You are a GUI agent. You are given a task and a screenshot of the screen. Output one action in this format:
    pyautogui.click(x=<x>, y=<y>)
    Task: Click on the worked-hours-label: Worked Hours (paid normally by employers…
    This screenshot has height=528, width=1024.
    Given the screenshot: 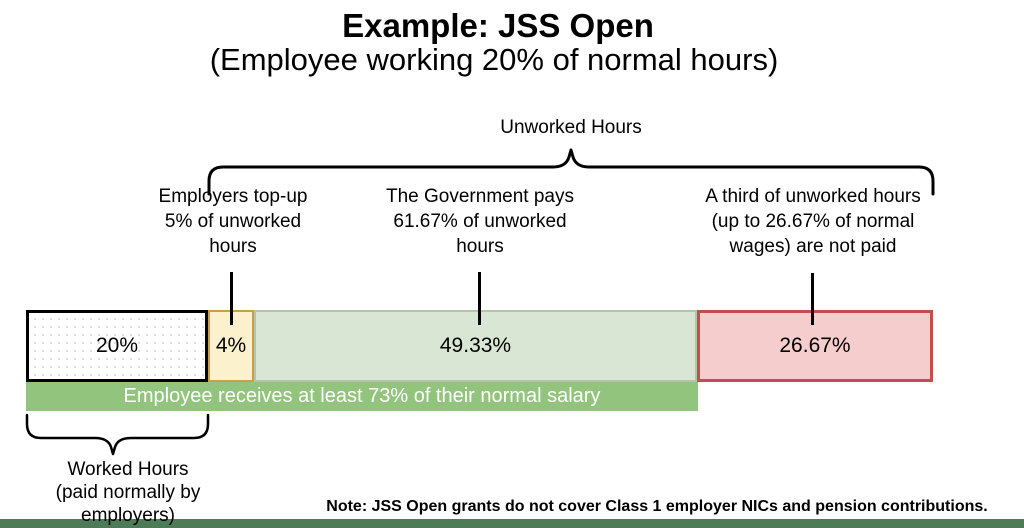 What is the action you would take?
    pyautogui.click(x=128, y=492)
    